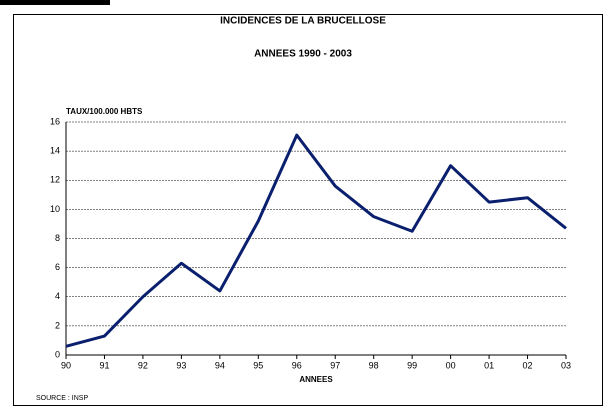  Describe the element at coordinates (374, 365) in the screenshot. I see `x-tick-label: 98` at that location.